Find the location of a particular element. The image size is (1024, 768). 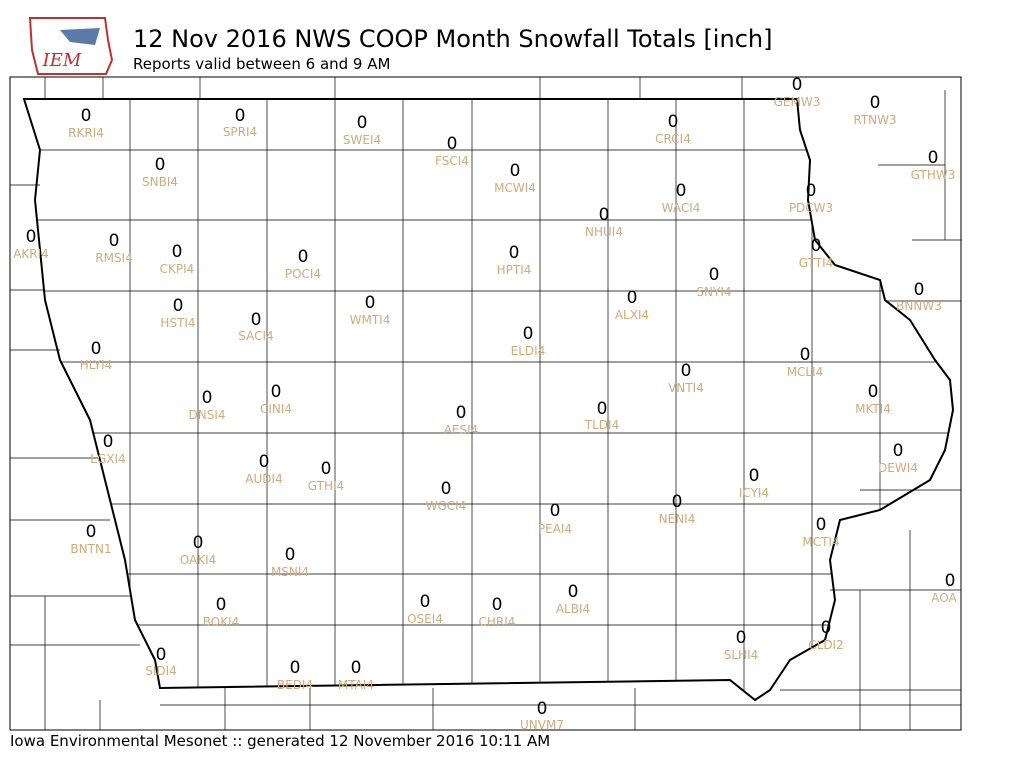

station-label: CKPI4 is located at coordinates (177, 269).